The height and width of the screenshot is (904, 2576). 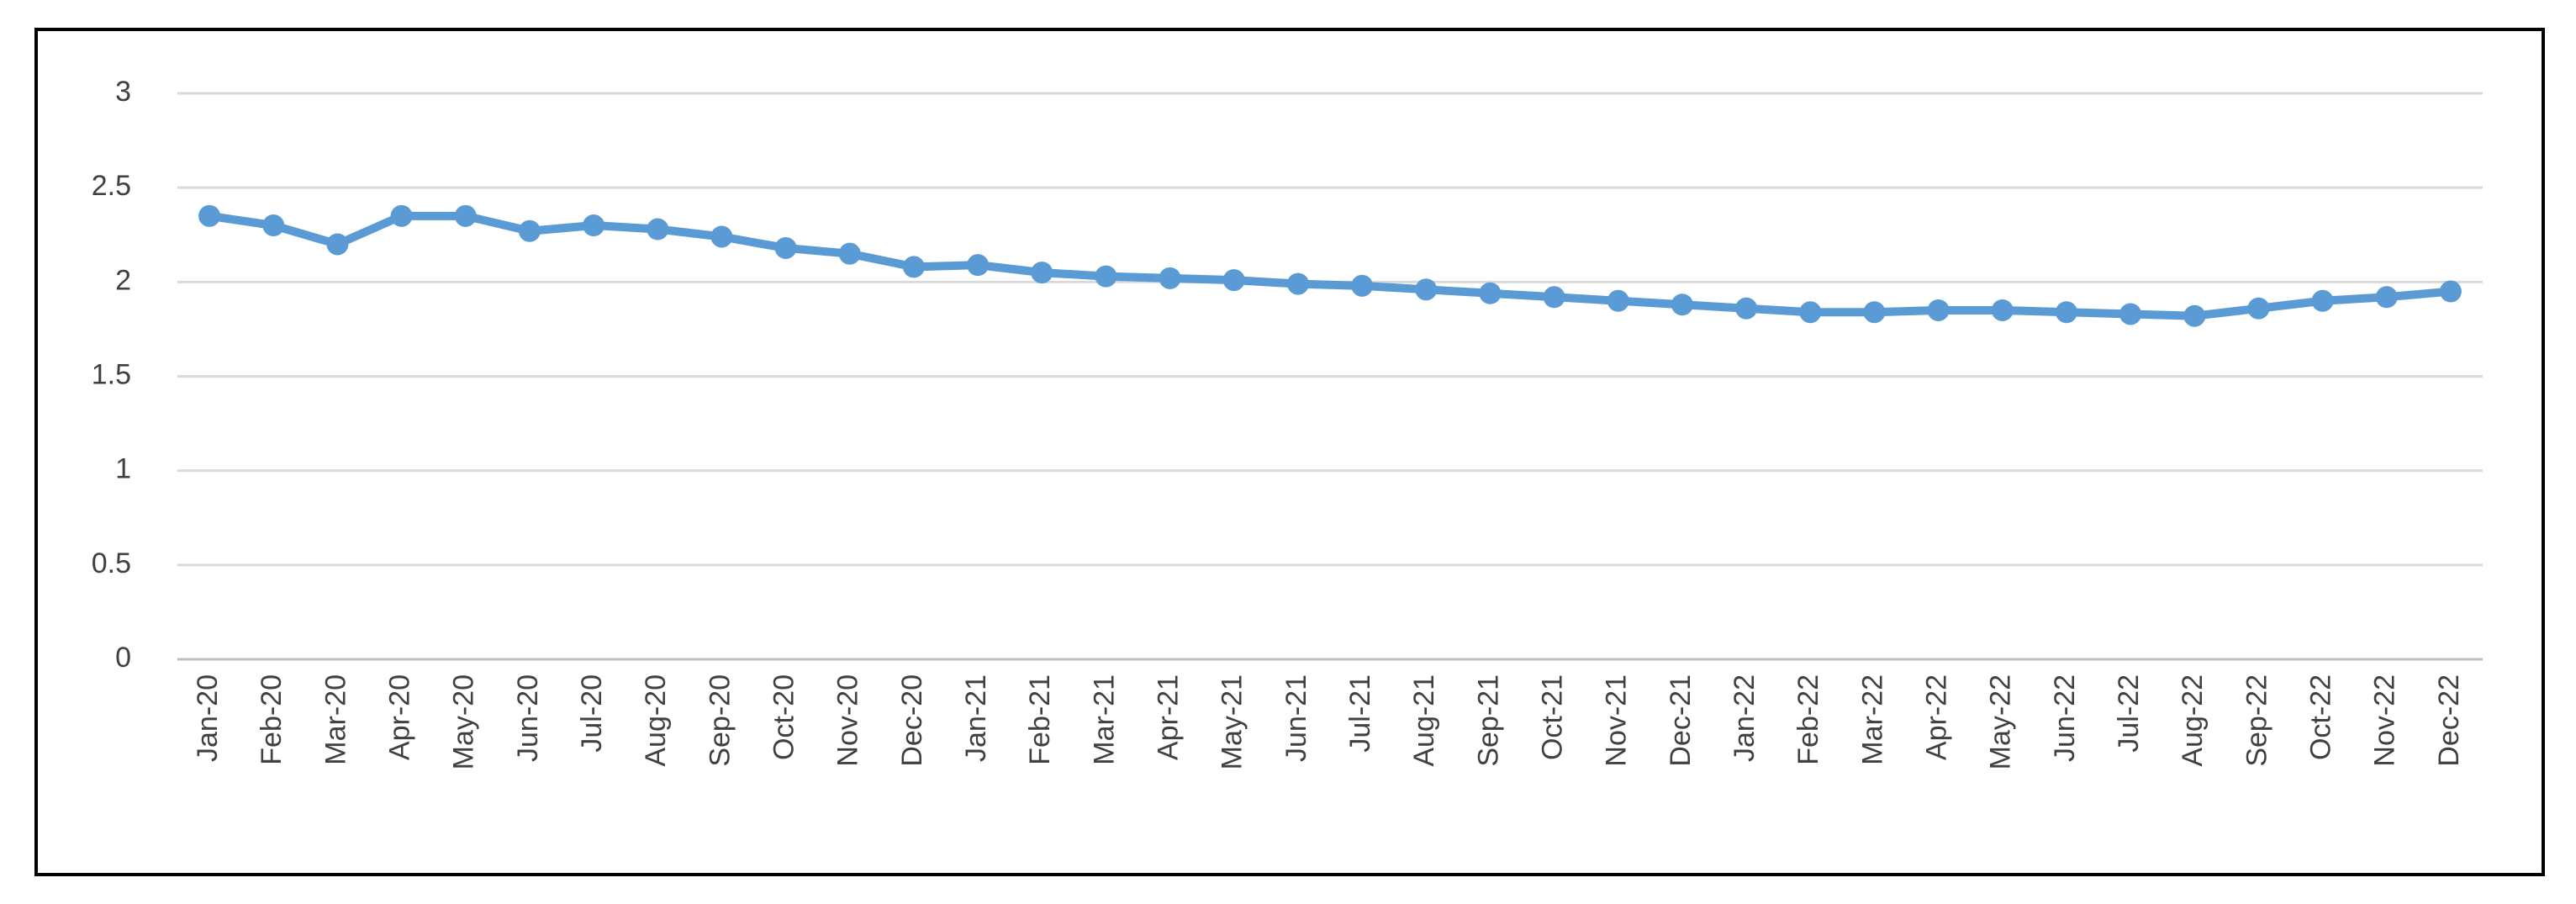 What do you see at coordinates (123, 280) in the screenshot?
I see `y-tick-label: 2` at bounding box center [123, 280].